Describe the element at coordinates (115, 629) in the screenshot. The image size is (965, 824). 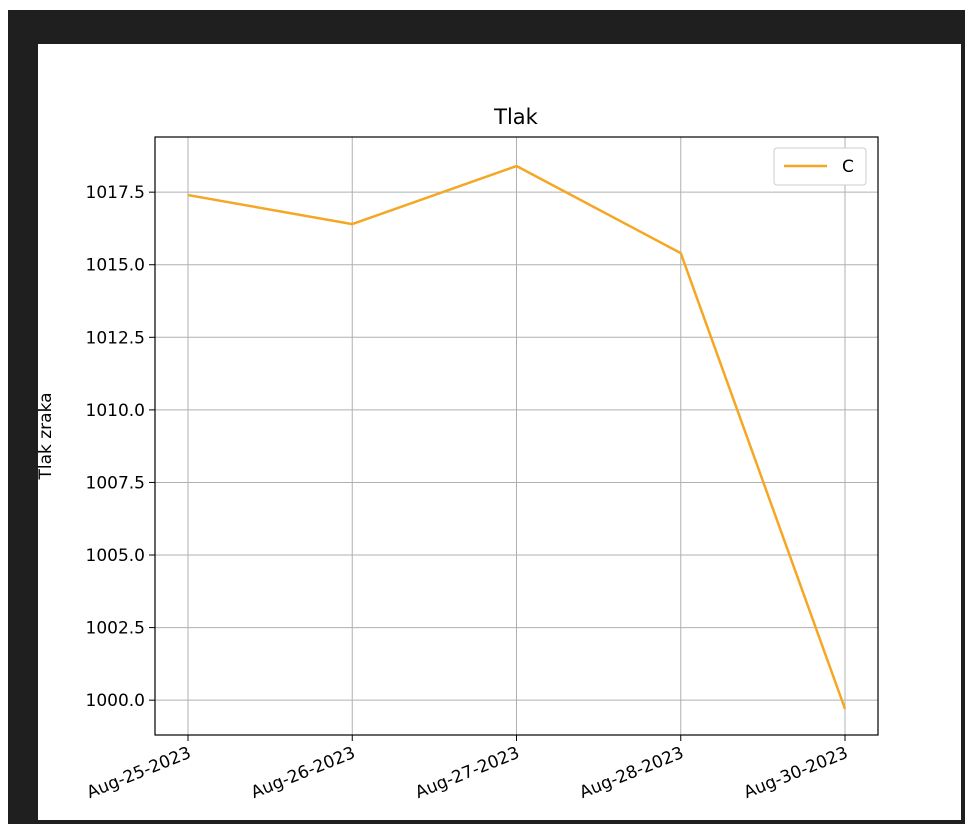
I see `y-tick-label: 1002.5` at that location.